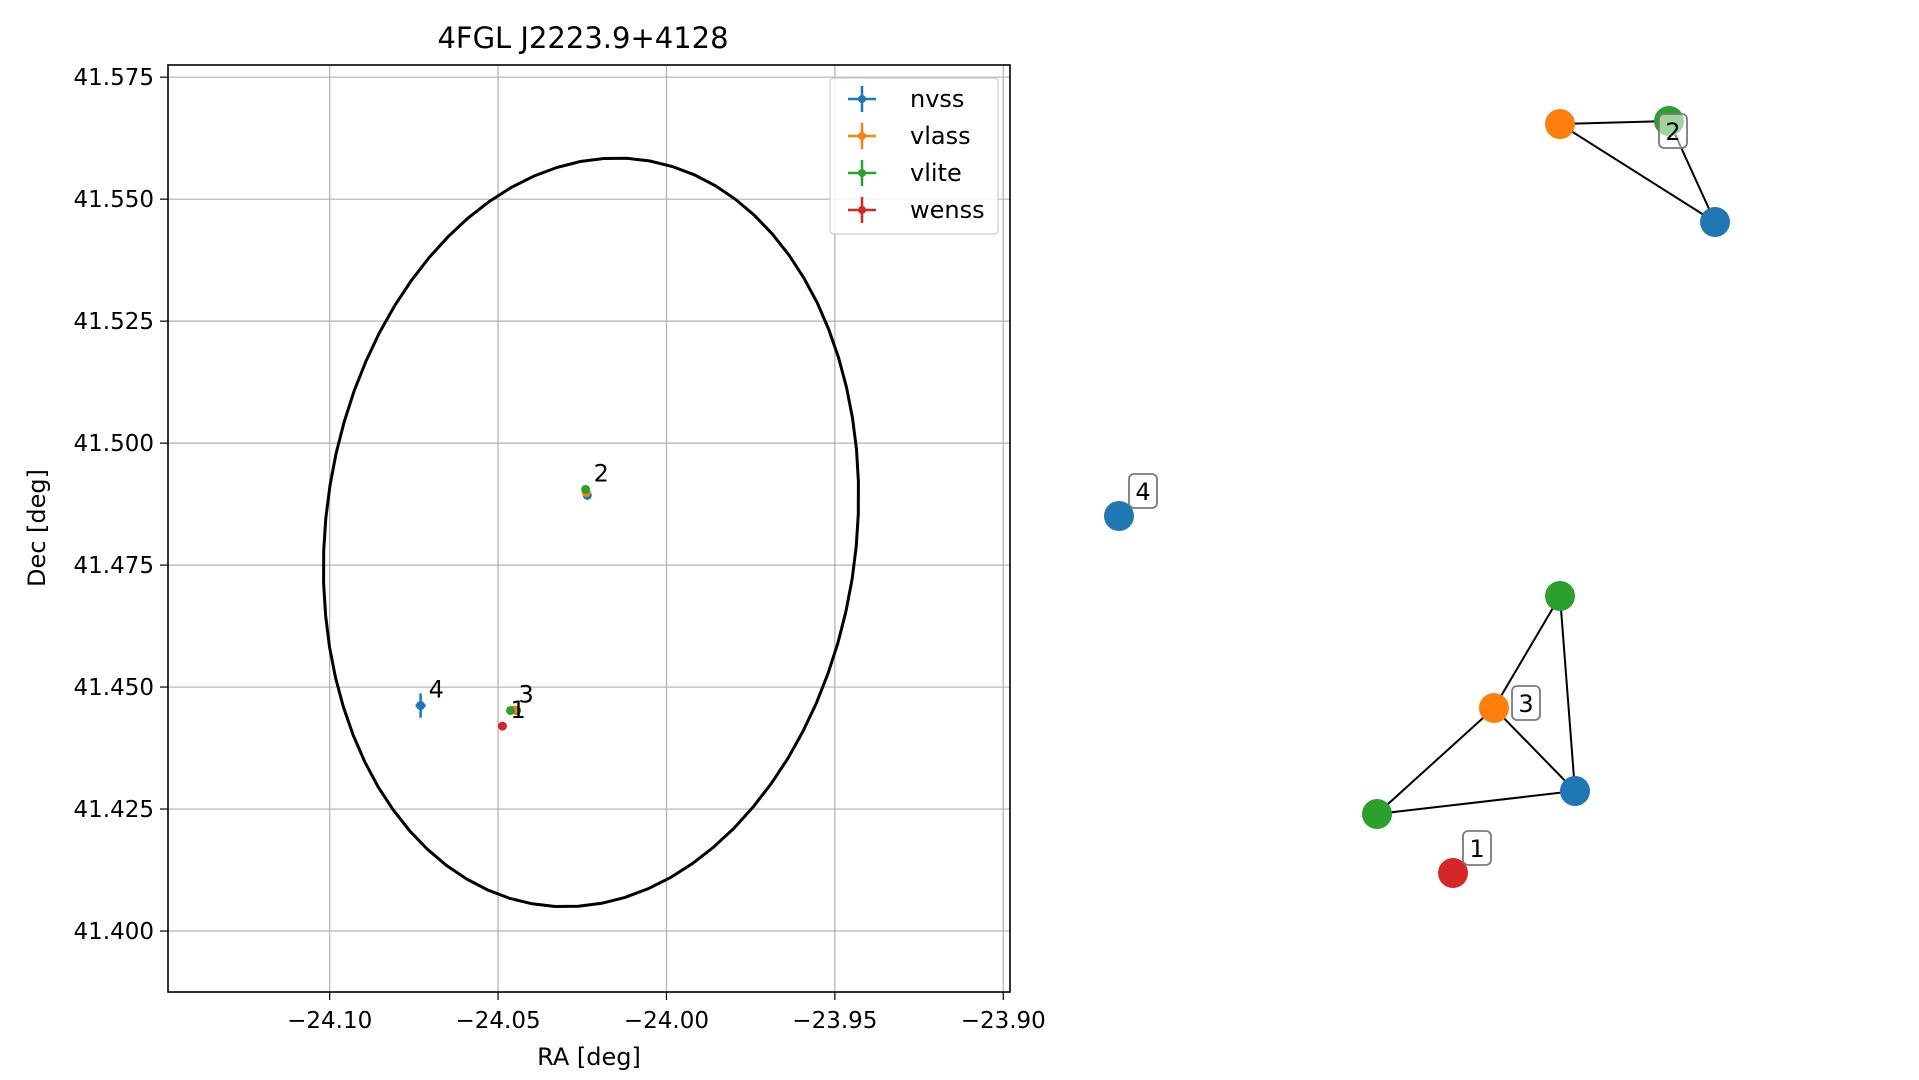  I want to click on y-tick-label: 41.400, so click(114, 932).